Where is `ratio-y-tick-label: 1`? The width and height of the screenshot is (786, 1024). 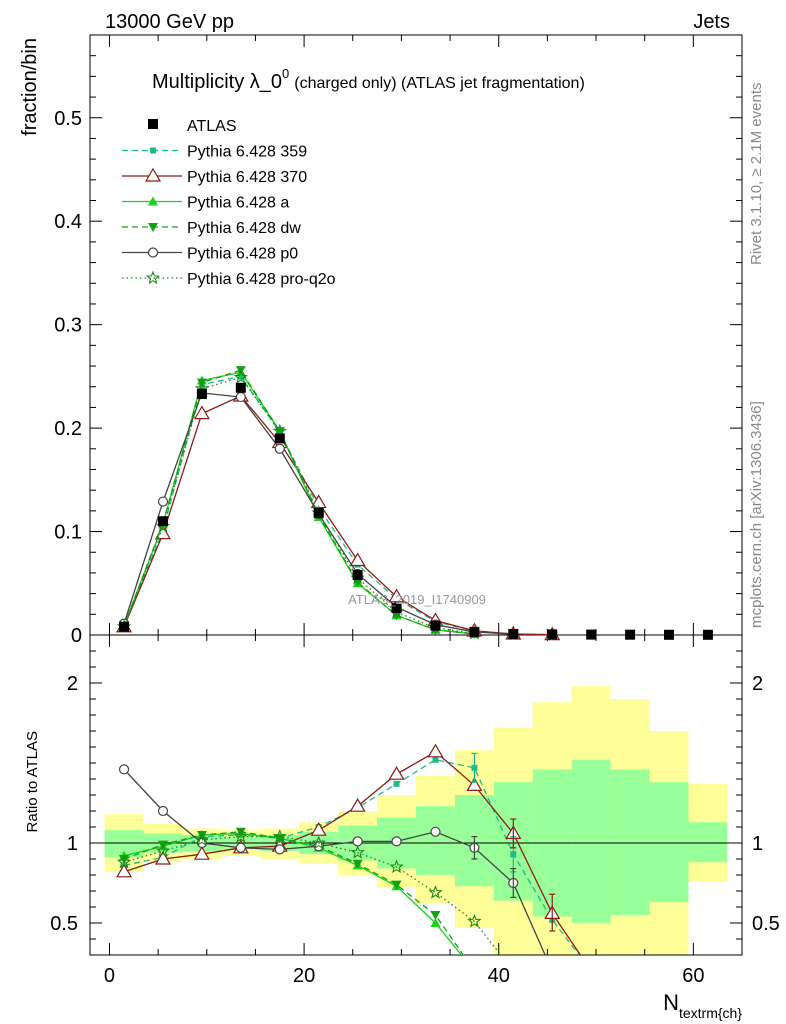 ratio-y-tick-label: 1 is located at coordinates (72, 844).